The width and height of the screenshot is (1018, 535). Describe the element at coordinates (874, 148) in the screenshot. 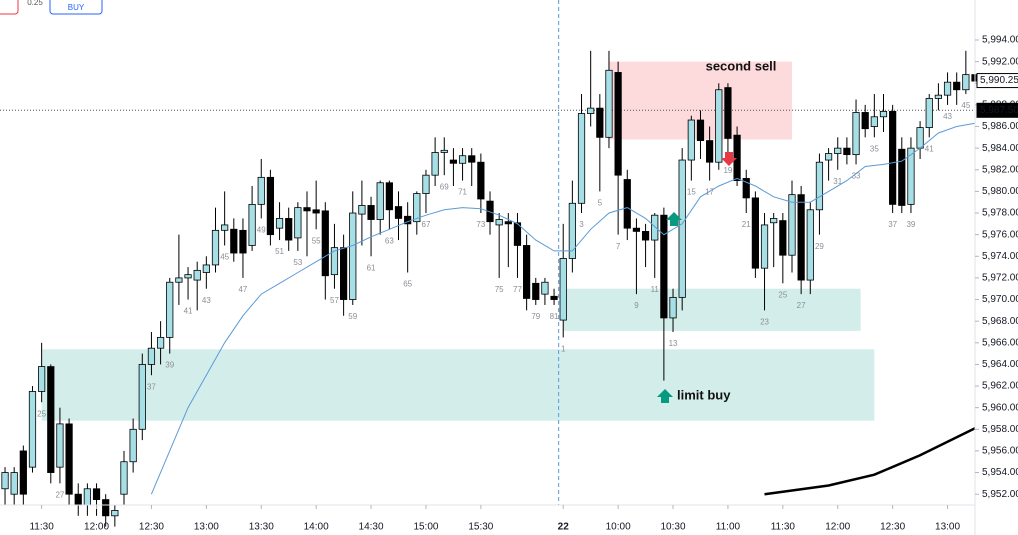

I see `bar-number: 35` at that location.